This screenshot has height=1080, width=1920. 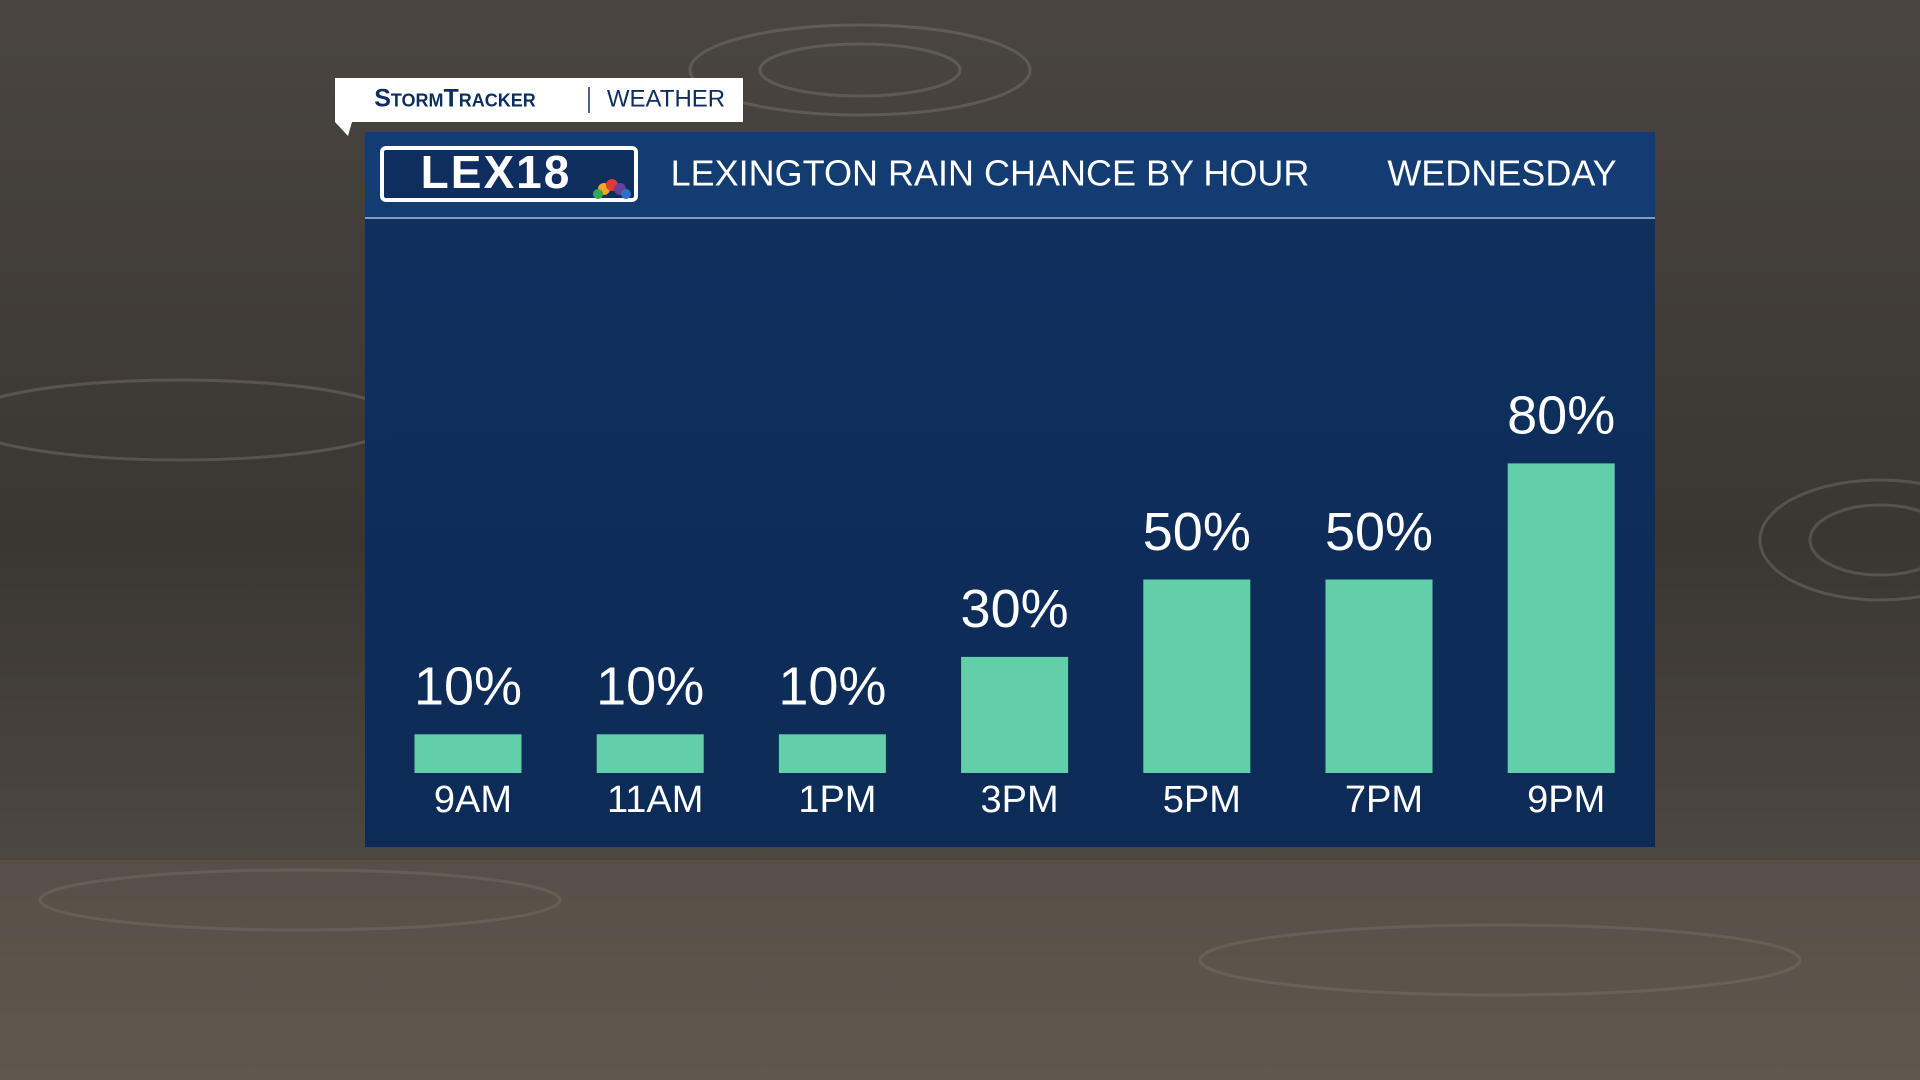 What do you see at coordinates (655, 800) in the screenshot?
I see `x-tick-label: 11AM` at bounding box center [655, 800].